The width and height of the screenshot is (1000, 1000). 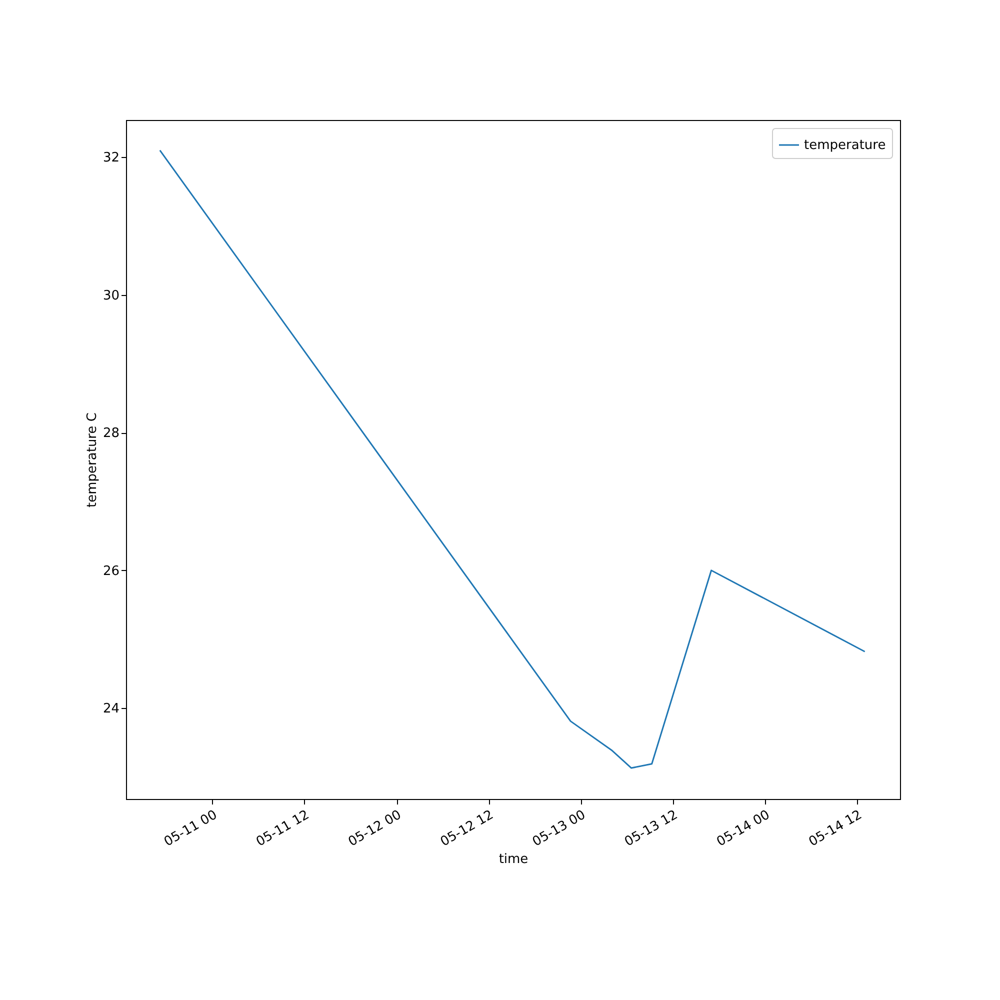 I want to click on y-tick-label: 26, so click(x=111, y=571).